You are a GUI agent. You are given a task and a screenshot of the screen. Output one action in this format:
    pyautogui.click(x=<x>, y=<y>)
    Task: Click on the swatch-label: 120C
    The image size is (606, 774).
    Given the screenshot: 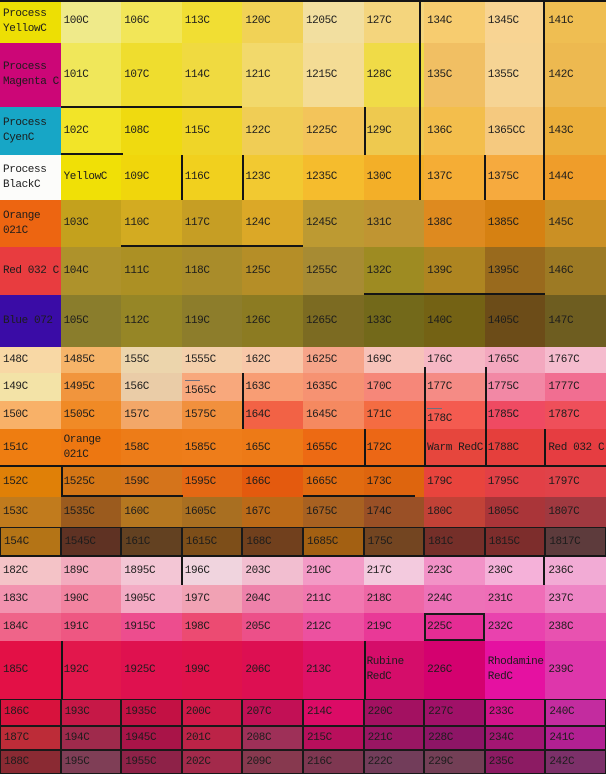 What is the action you would take?
    pyautogui.click(x=258, y=21)
    